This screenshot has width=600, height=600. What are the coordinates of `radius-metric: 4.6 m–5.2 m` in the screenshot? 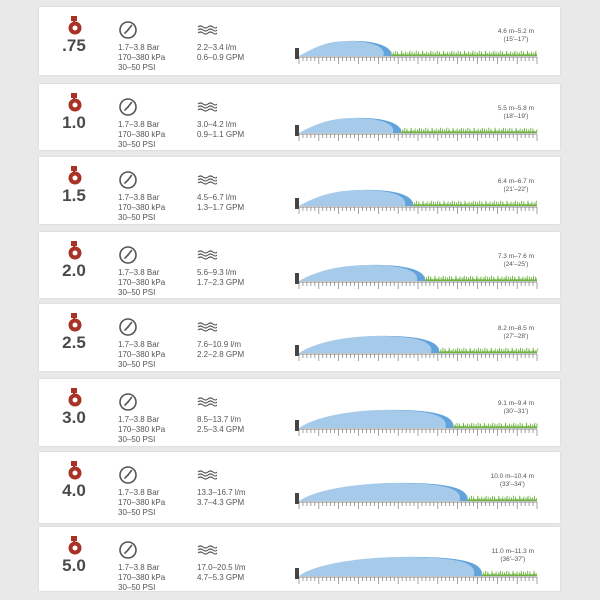 It's located at (515, 31).